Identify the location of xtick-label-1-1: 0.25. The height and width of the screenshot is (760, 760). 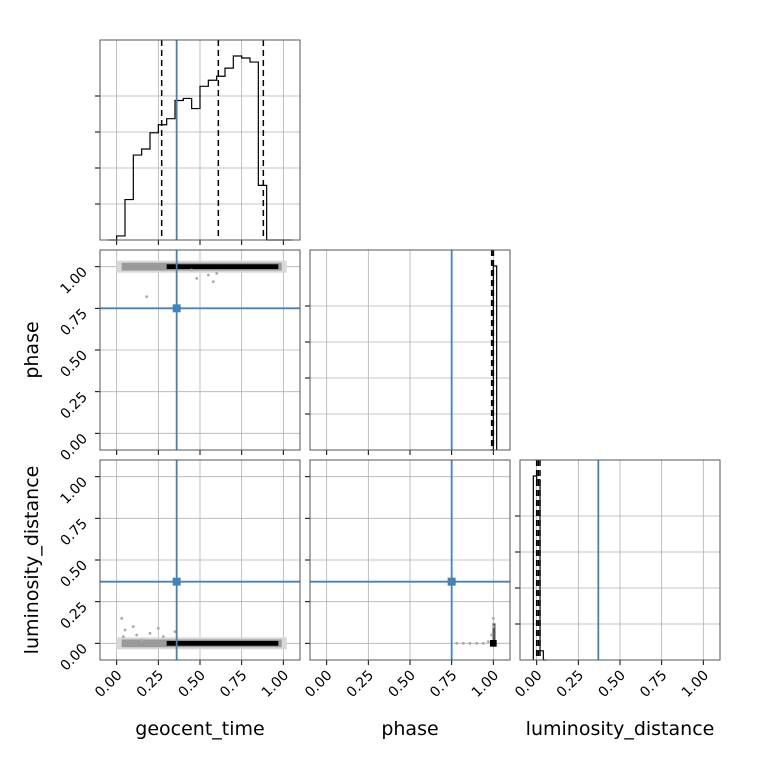
(360, 684).